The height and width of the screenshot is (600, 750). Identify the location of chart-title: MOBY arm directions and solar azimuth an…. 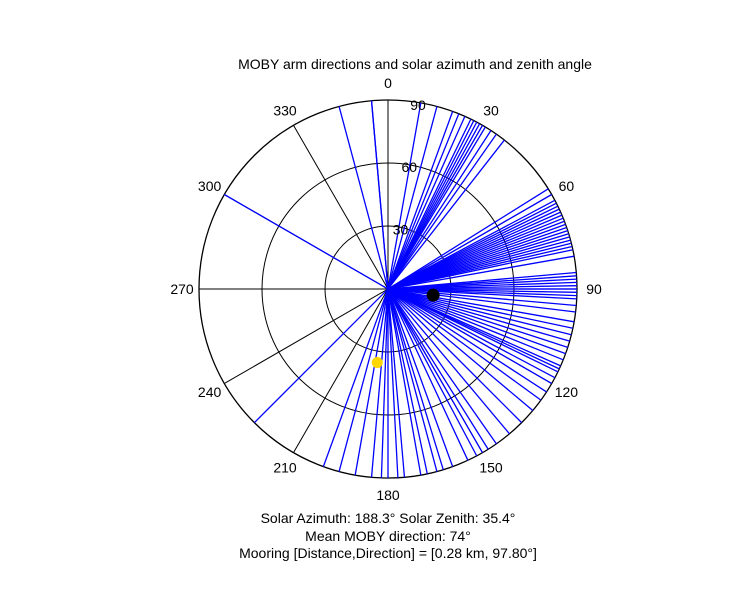
(415, 64).